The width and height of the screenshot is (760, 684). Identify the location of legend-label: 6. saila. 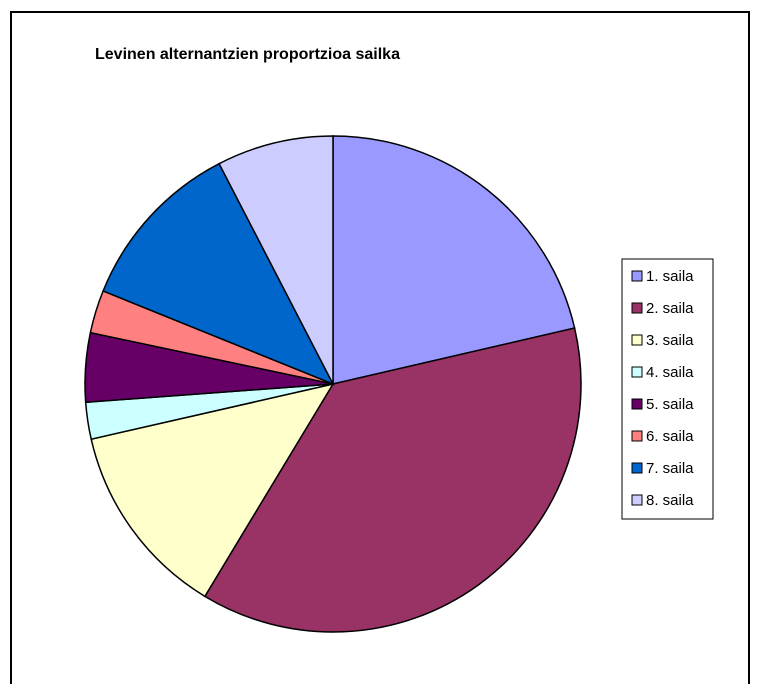
(670, 436).